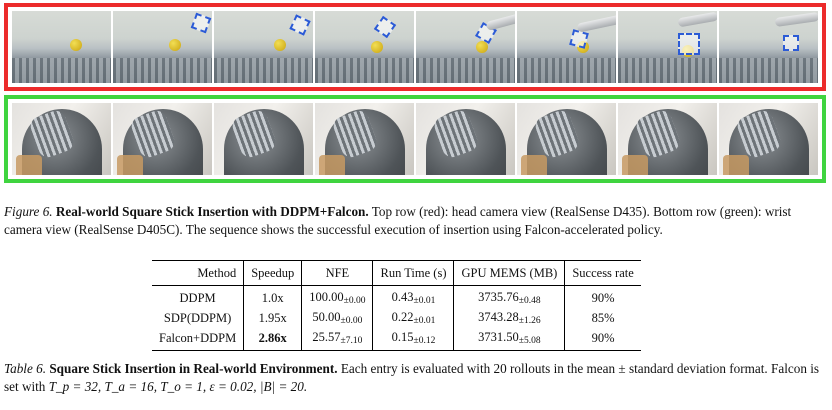 The height and width of the screenshot is (410, 832). Describe the element at coordinates (198, 273) in the screenshot. I see `header-method: Method` at that location.